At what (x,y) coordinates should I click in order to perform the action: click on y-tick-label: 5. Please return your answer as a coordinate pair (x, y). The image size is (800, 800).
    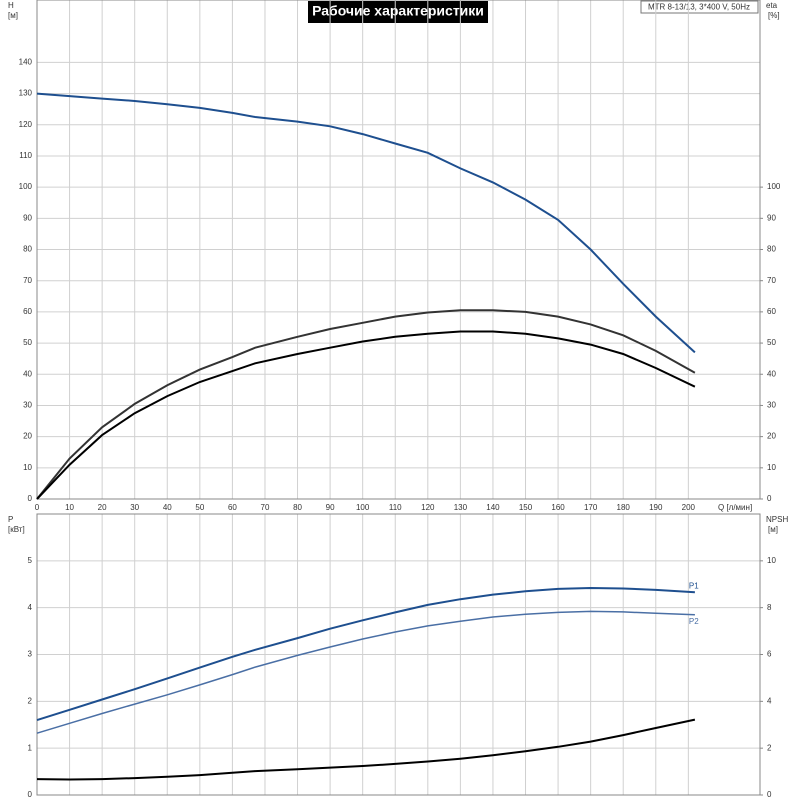
    Looking at the image, I should click on (30, 560).